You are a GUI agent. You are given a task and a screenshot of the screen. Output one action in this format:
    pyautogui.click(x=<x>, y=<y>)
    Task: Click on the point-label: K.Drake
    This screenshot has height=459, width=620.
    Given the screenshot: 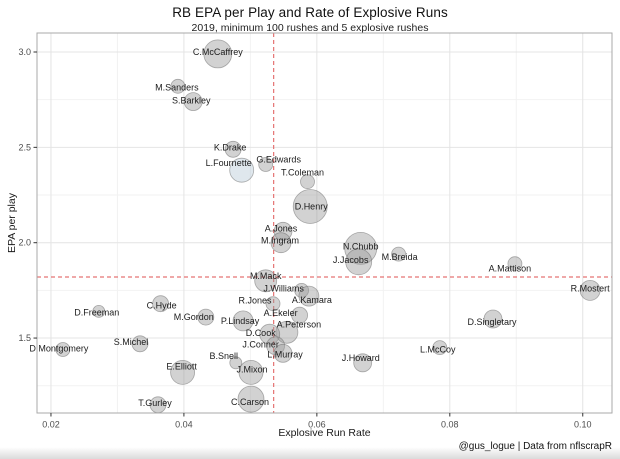 What is the action you would take?
    pyautogui.click(x=230, y=147)
    